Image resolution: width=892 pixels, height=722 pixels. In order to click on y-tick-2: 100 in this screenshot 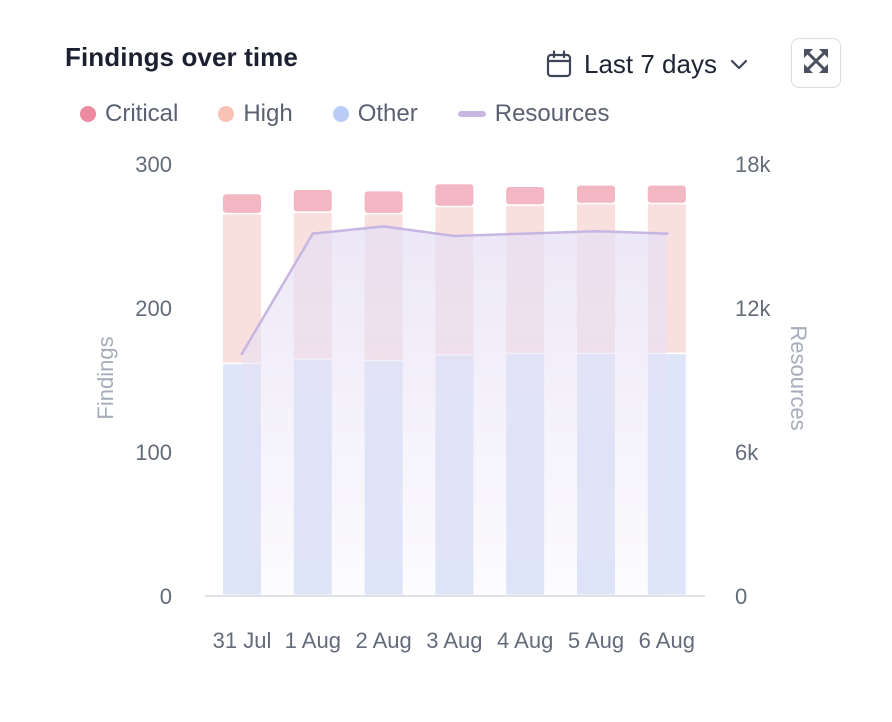, I will do `click(153, 452)`.